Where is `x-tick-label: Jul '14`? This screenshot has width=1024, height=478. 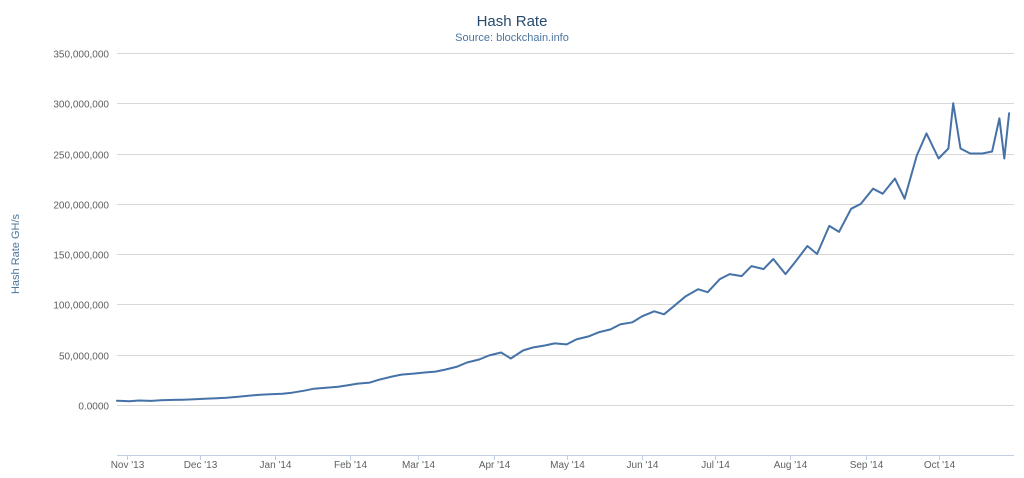 x-tick-label: Jul '14 is located at coordinates (715, 465).